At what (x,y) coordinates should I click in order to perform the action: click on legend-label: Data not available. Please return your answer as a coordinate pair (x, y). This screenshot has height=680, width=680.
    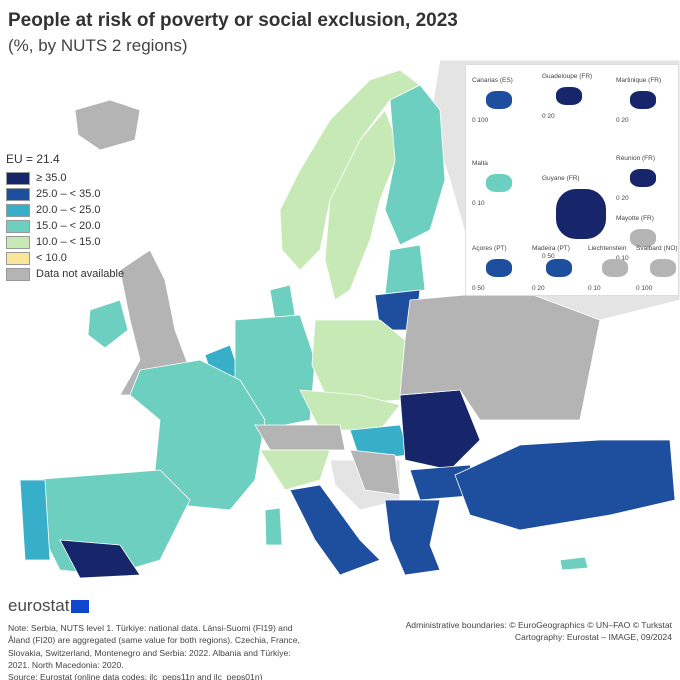
    Looking at the image, I should click on (80, 274).